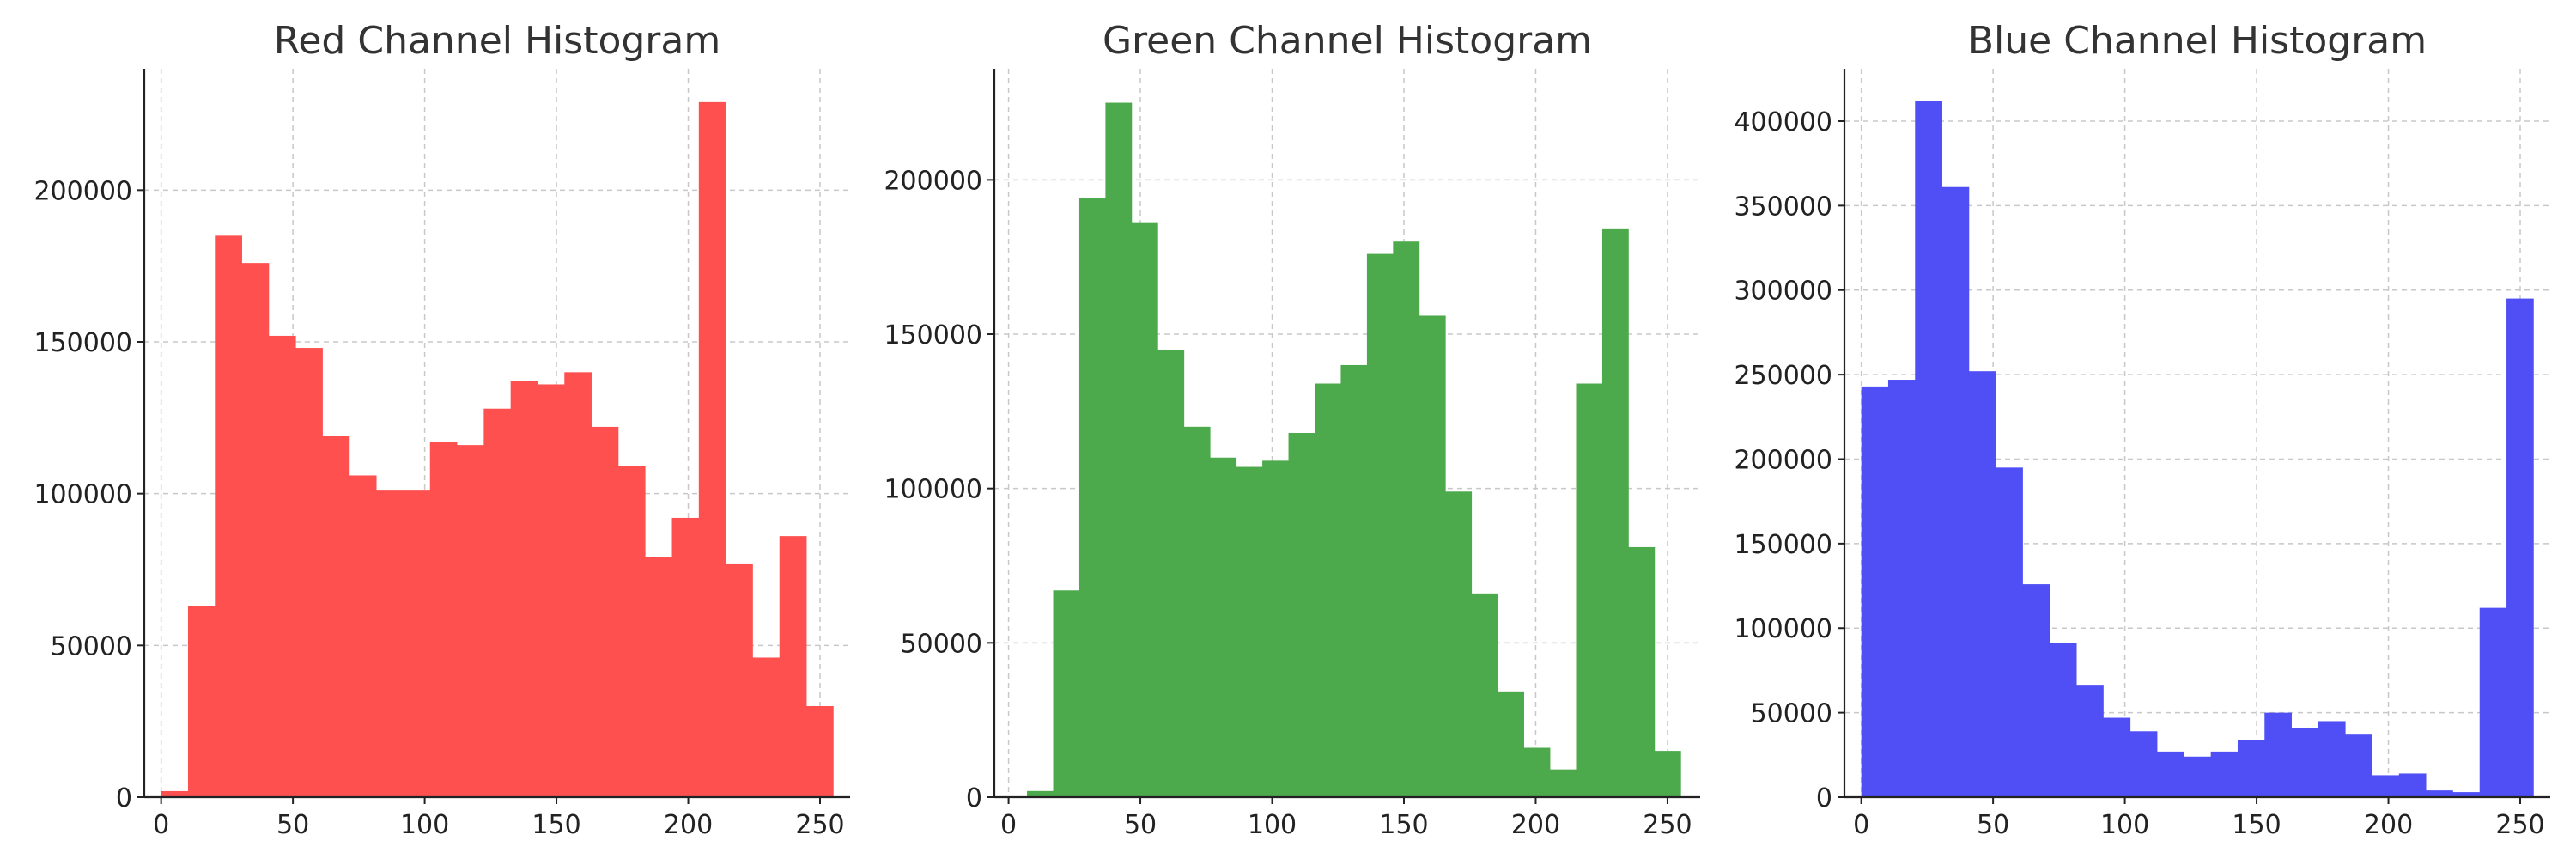  What do you see at coordinates (819, 825) in the screenshot?
I see `red-x-tick-label: 250` at bounding box center [819, 825].